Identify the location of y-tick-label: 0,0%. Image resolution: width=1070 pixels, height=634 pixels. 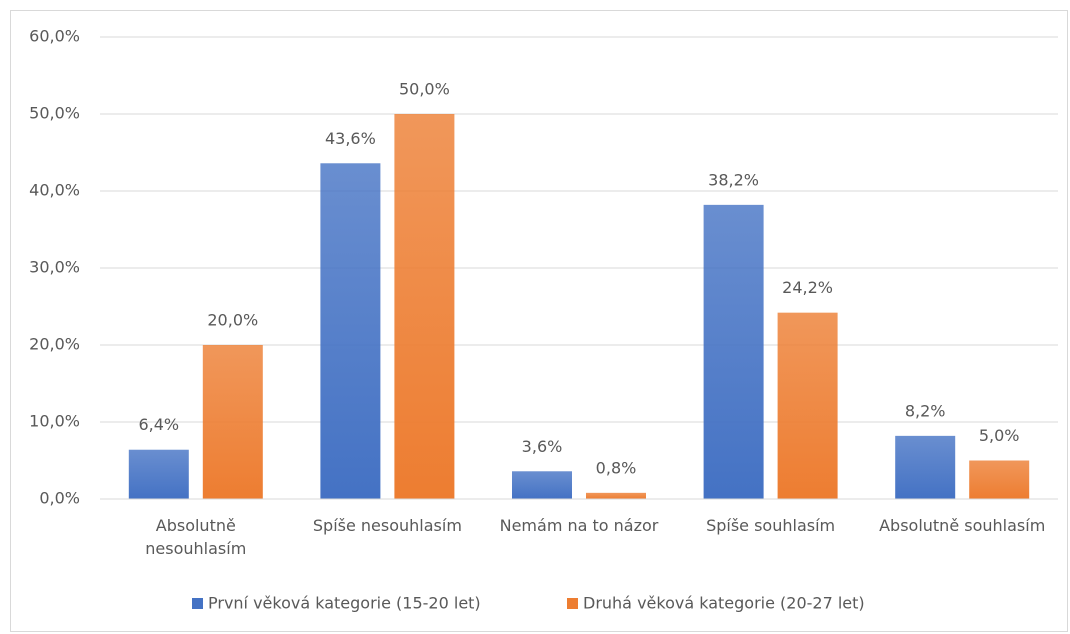
(59, 498).